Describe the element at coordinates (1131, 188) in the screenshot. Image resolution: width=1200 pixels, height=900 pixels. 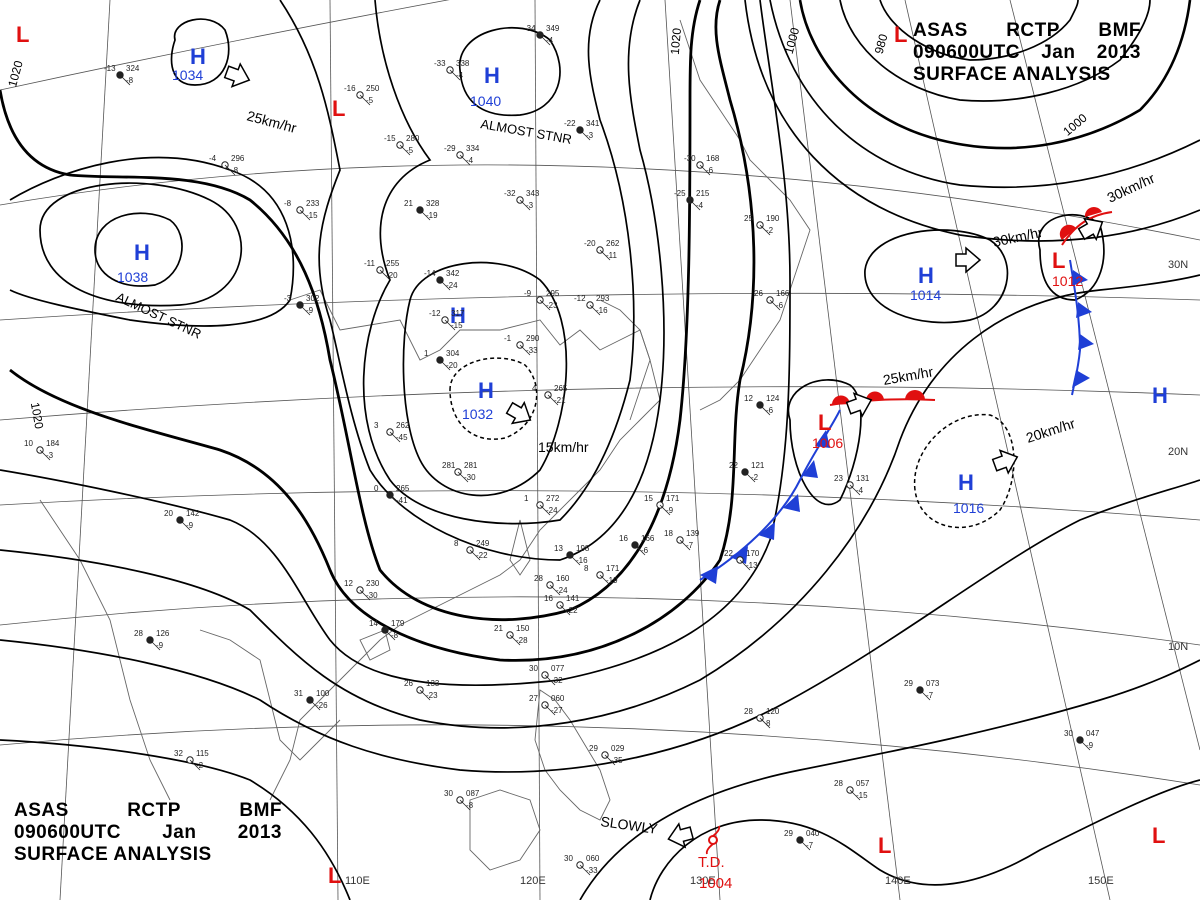
I see `motion-text-1012: 30km/hr` at that location.